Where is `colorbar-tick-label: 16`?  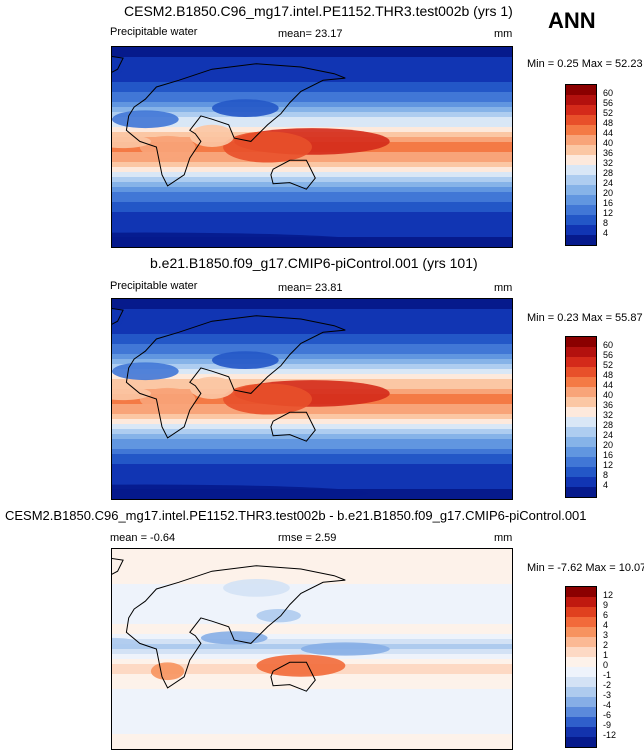
colorbar-tick-label: 16 is located at coordinates (608, 455).